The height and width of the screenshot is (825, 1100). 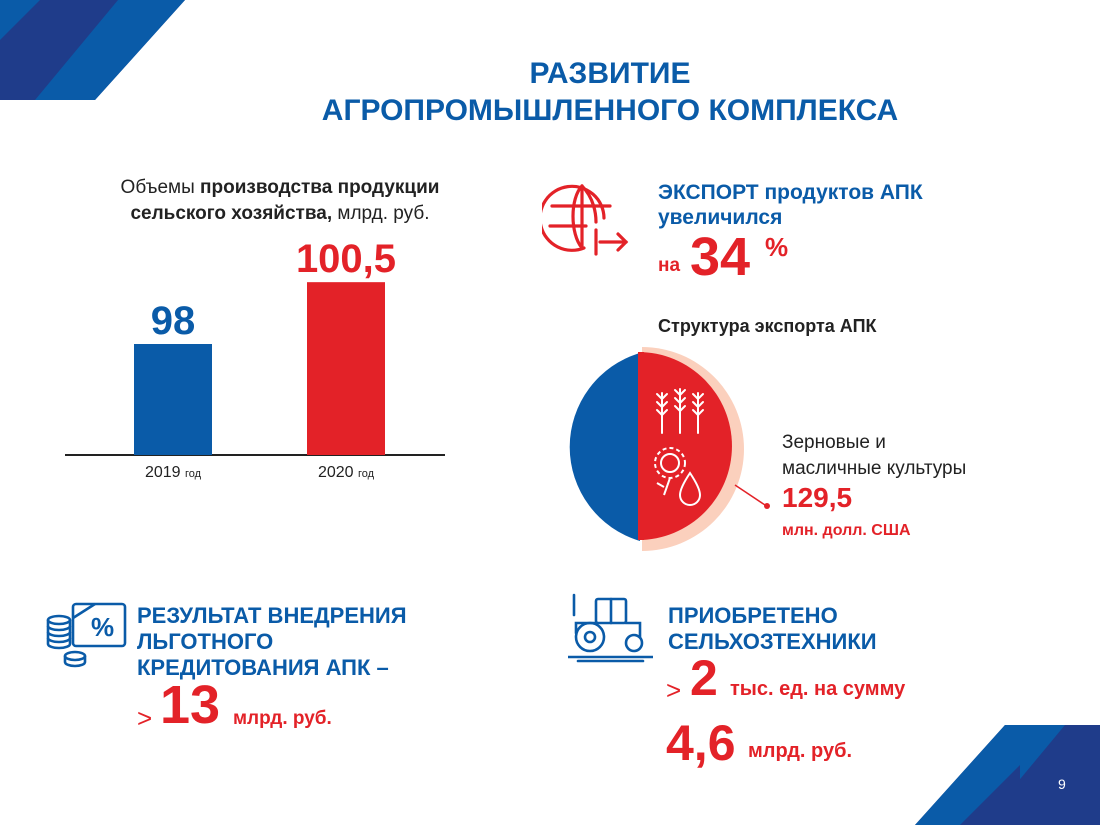 I want to click on machinery-sum-unit: млрд. руб., so click(x=800, y=751).